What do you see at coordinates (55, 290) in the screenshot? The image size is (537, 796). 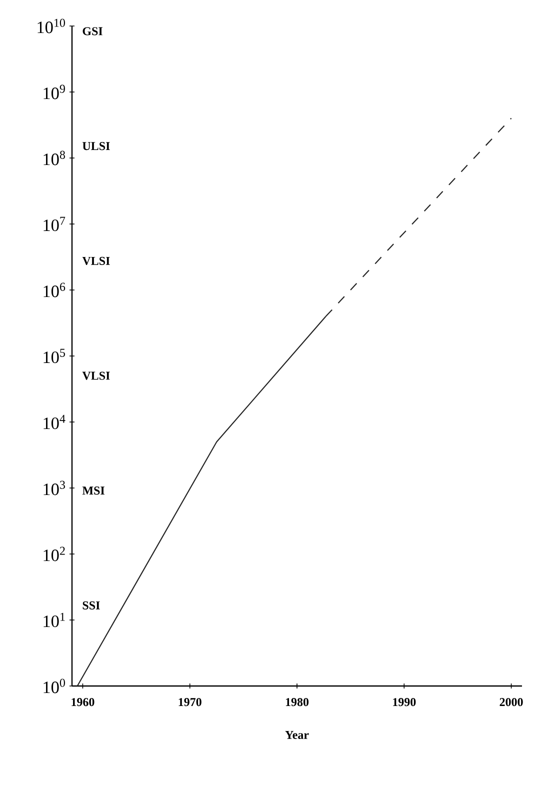 I see `y-tick-label: 10$^{6}$` at bounding box center [55, 290].